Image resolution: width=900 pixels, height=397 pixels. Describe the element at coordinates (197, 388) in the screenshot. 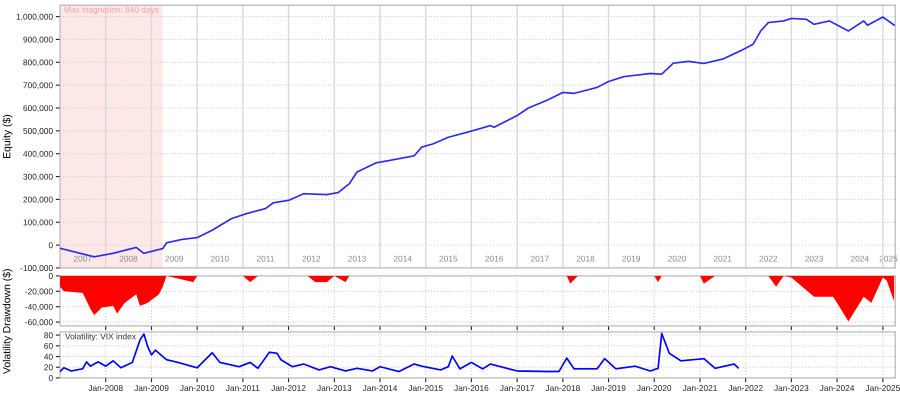

I see `x-tick-label: Jan-2010` at that location.